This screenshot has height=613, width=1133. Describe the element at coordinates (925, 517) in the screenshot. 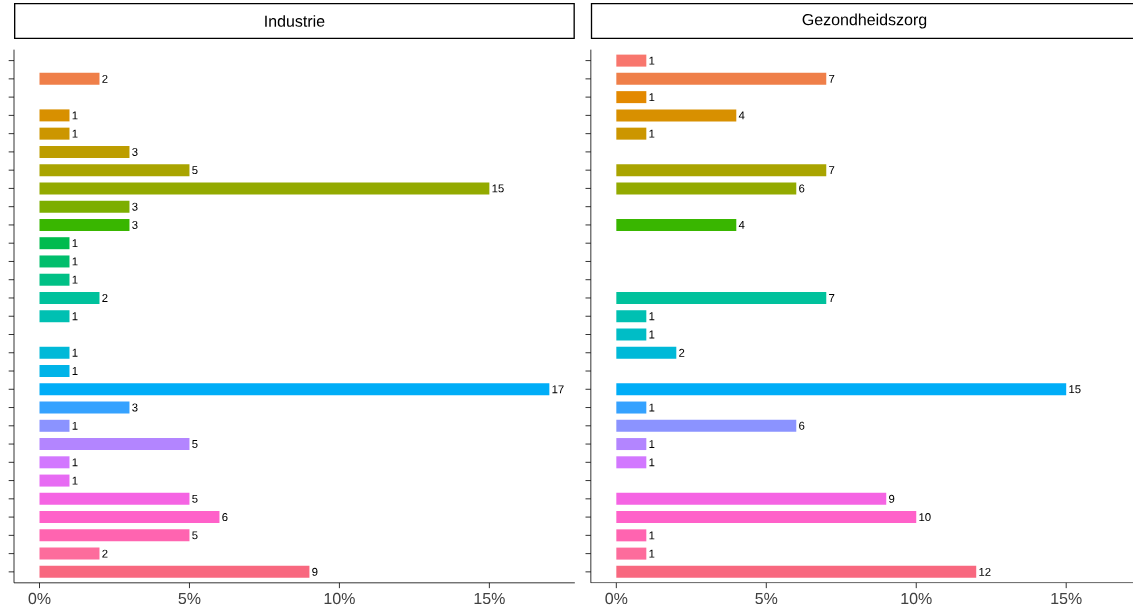

I see `data-label: 10` at that location.